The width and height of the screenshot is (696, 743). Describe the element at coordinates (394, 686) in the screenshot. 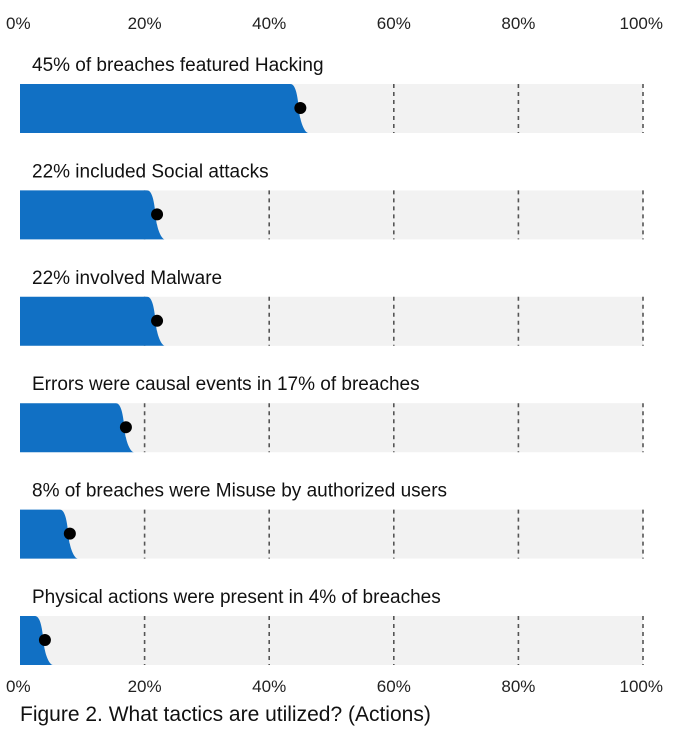

I see `x-tick-label-bottom: 60%` at that location.